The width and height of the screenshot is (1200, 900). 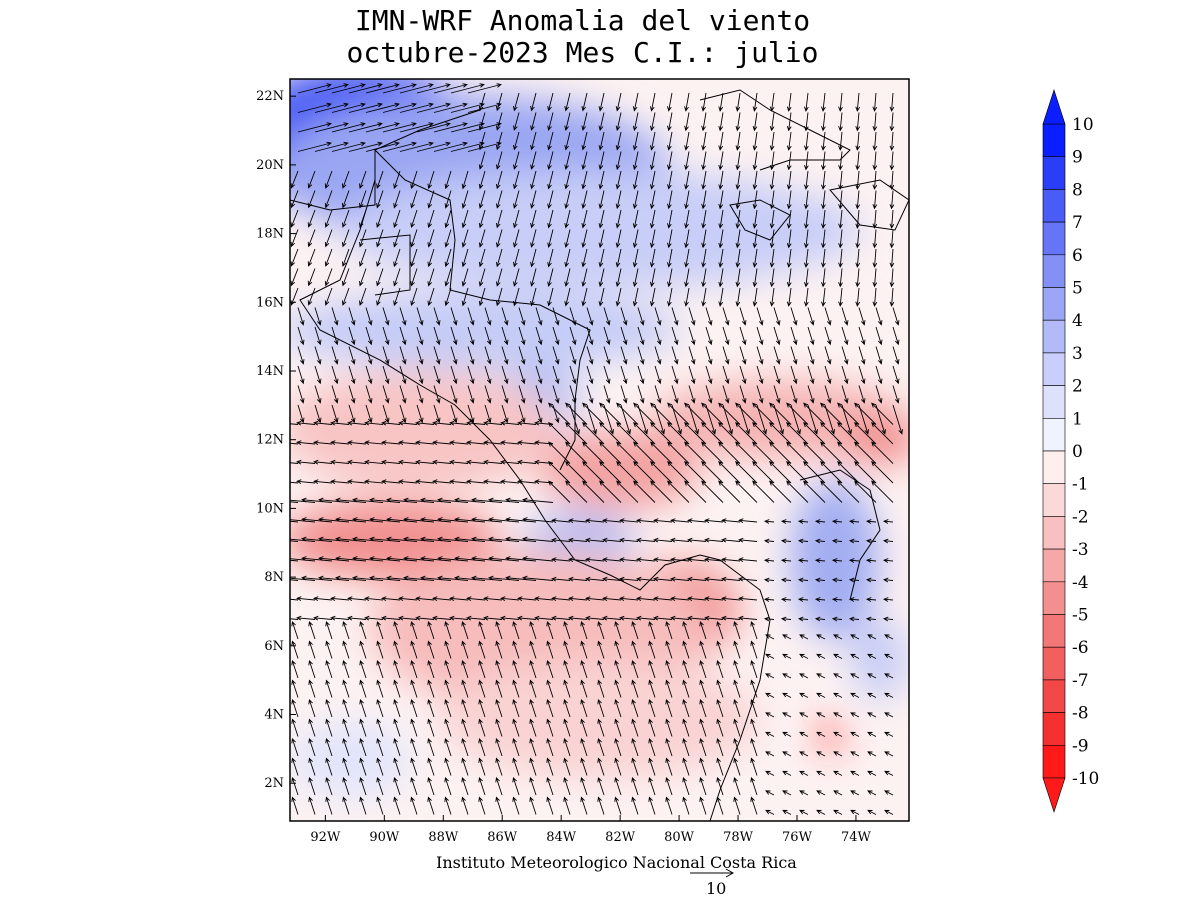 I want to click on colorbar-label: -5, so click(x=1080, y=616).